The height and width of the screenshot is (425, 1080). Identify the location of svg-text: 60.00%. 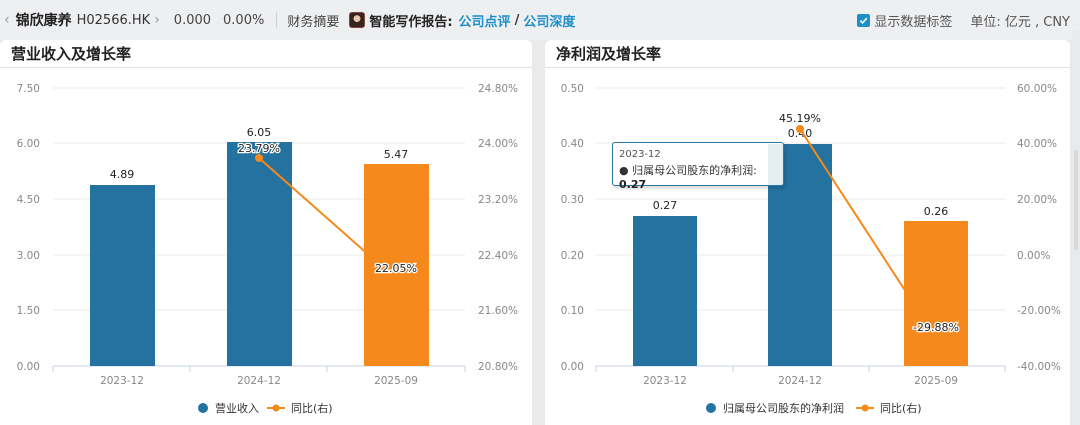
(1037, 89).